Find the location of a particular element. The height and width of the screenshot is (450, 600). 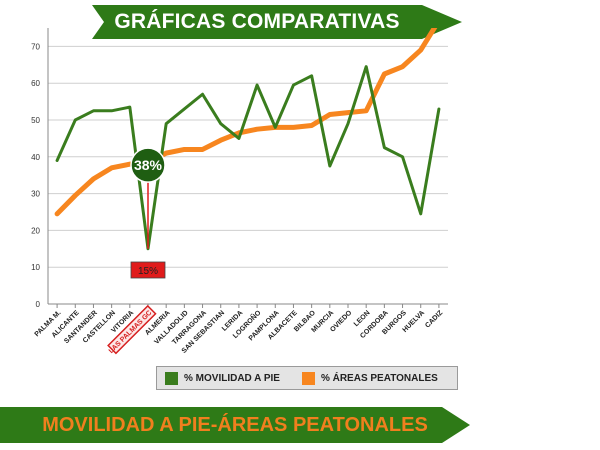

y-tick-label: 60 is located at coordinates (35, 83).